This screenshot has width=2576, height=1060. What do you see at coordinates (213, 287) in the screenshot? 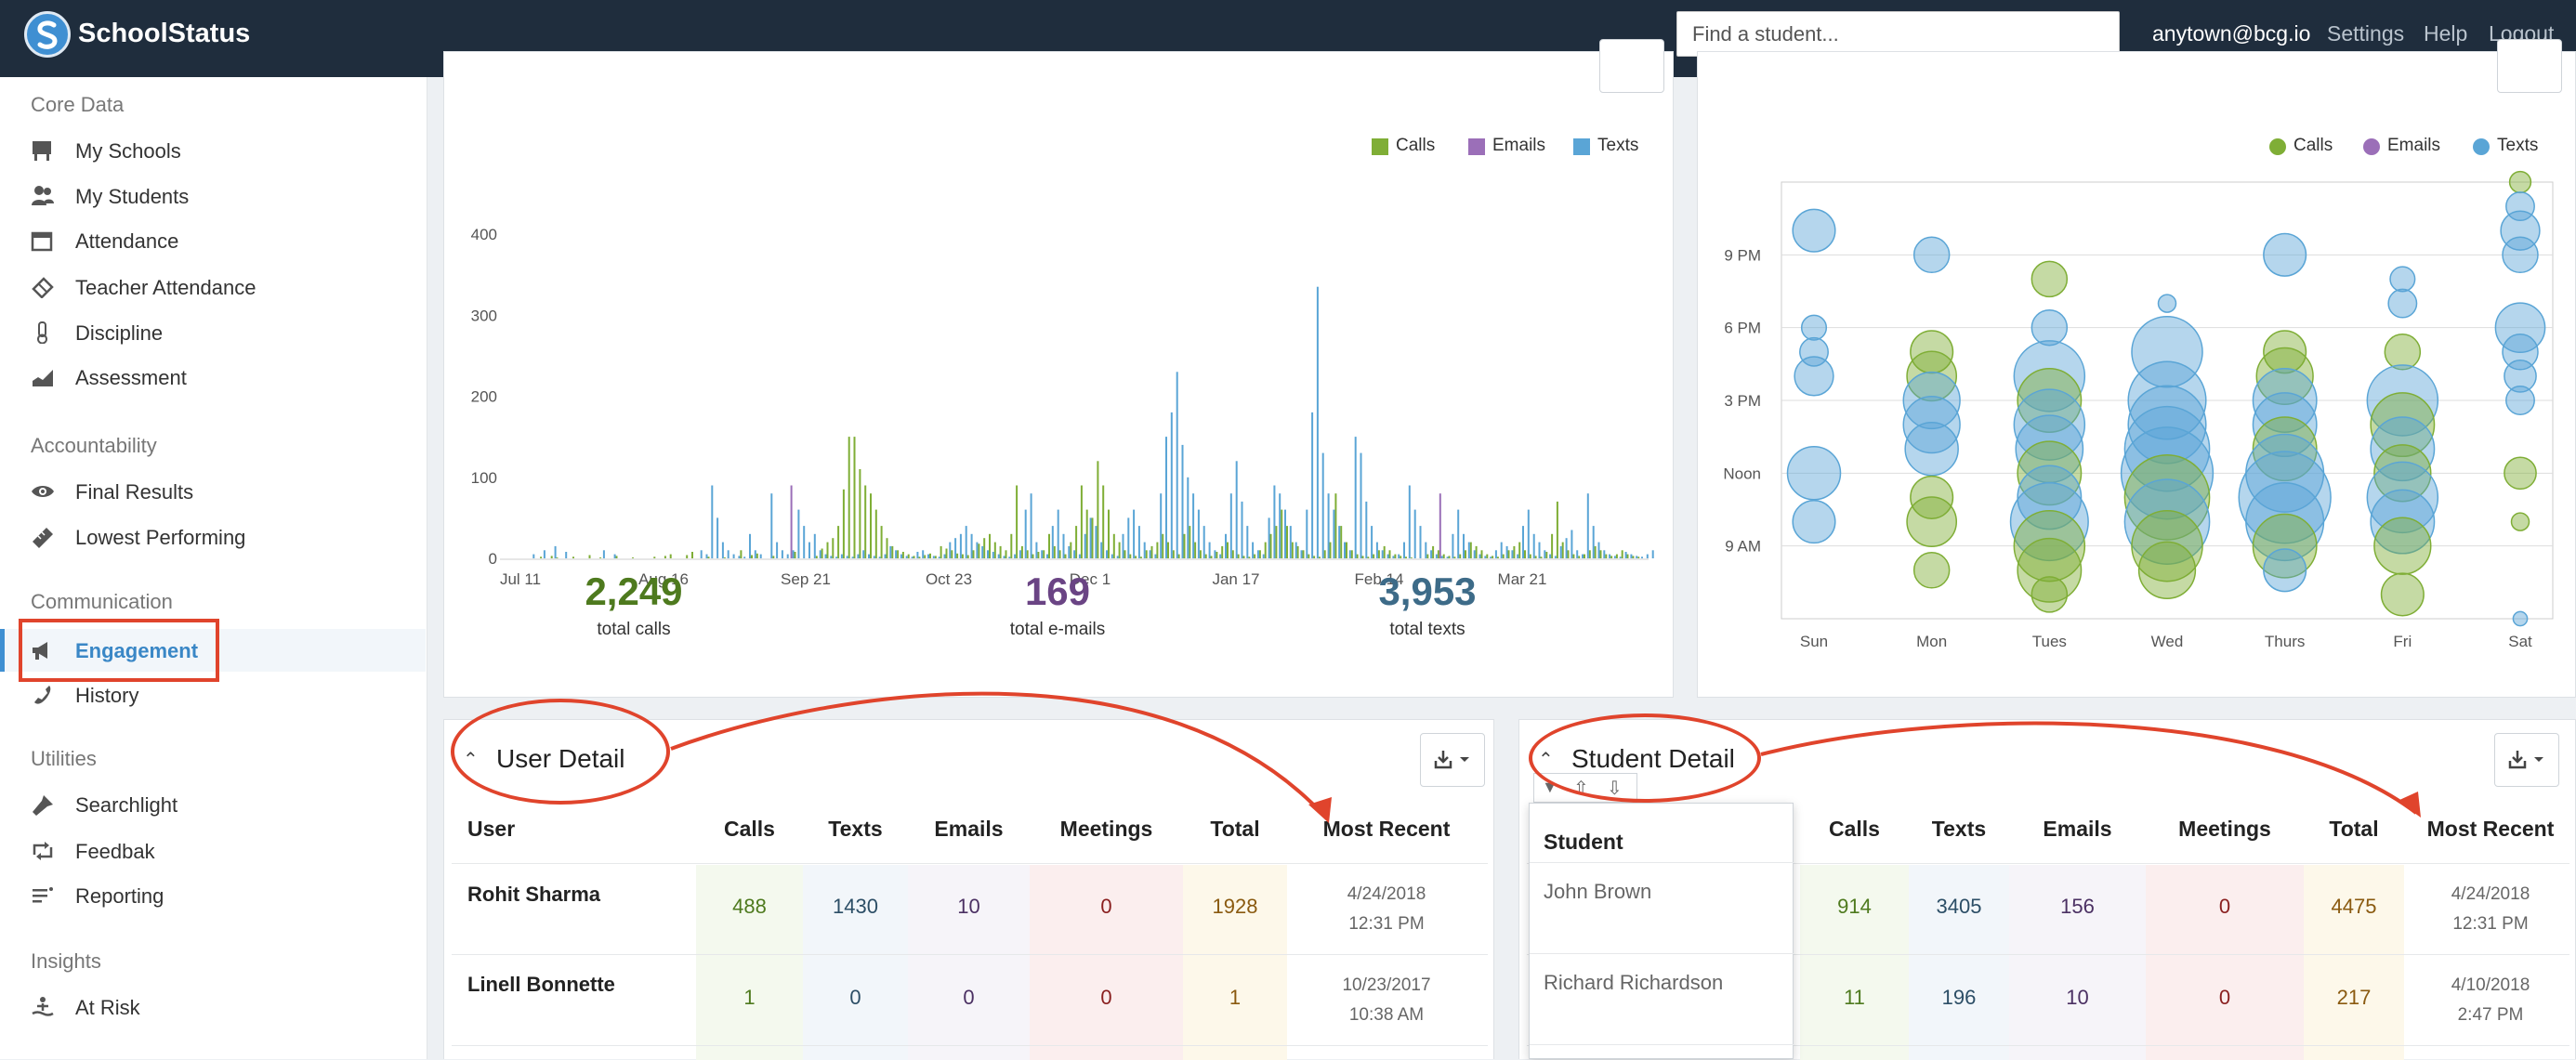
I see `sidebar-item-teacher-attendance: Teacher Attendance` at bounding box center [213, 287].